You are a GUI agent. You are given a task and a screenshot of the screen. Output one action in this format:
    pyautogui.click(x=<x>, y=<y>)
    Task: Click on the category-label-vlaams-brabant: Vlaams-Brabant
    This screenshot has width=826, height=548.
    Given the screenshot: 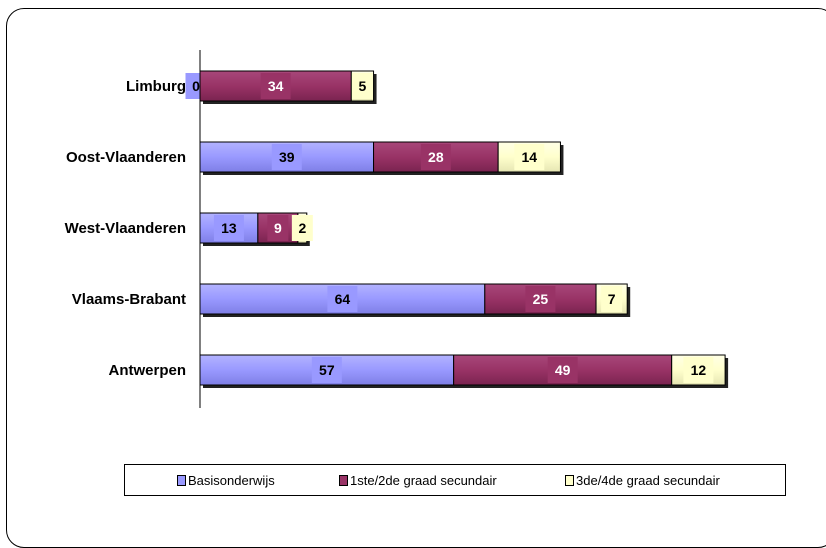 What is the action you would take?
    pyautogui.click(x=129, y=299)
    